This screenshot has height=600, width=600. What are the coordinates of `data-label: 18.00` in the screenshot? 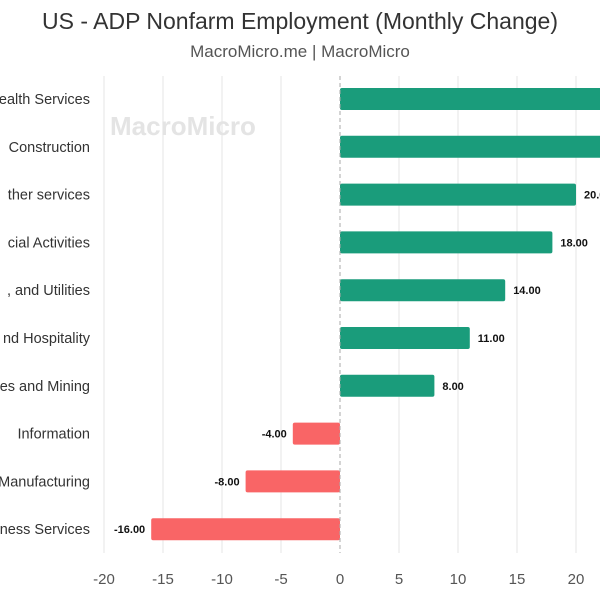 It's located at (574, 243).